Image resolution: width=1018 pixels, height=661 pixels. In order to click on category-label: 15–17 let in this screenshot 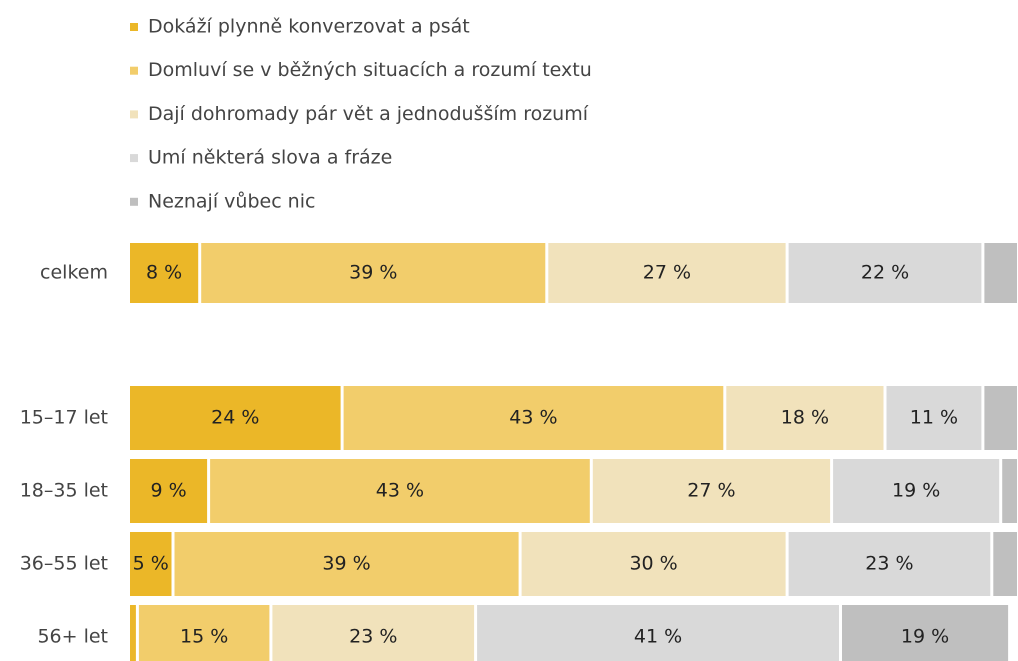, I will do `click(64, 418)`.